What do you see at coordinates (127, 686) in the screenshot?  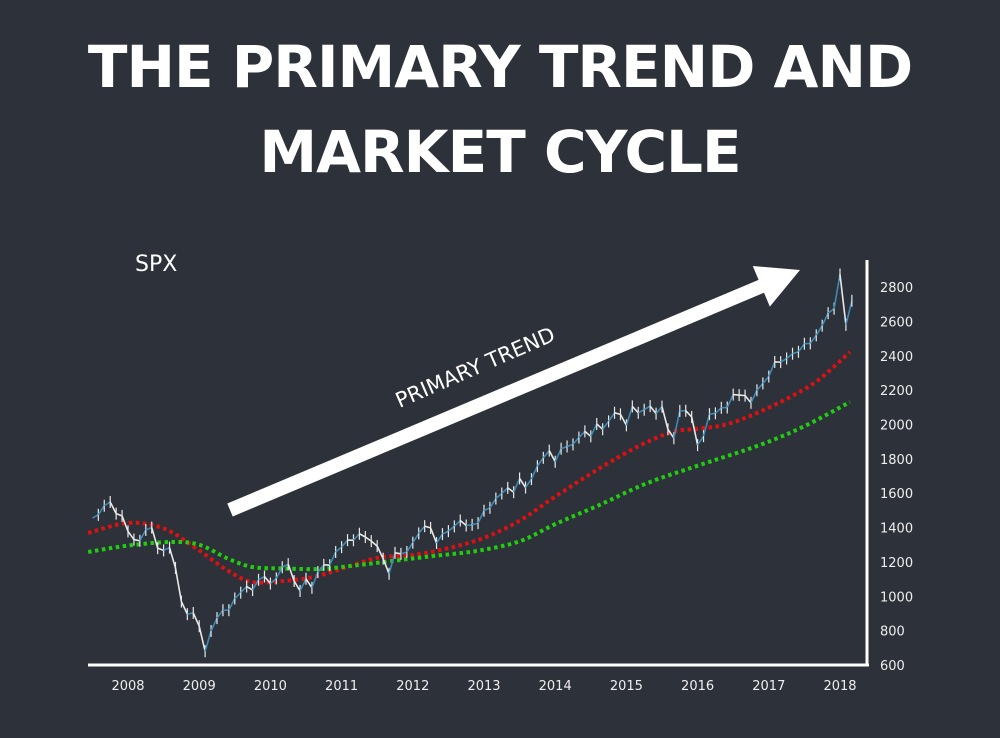 I see `x-tick-label: 2008` at bounding box center [127, 686].